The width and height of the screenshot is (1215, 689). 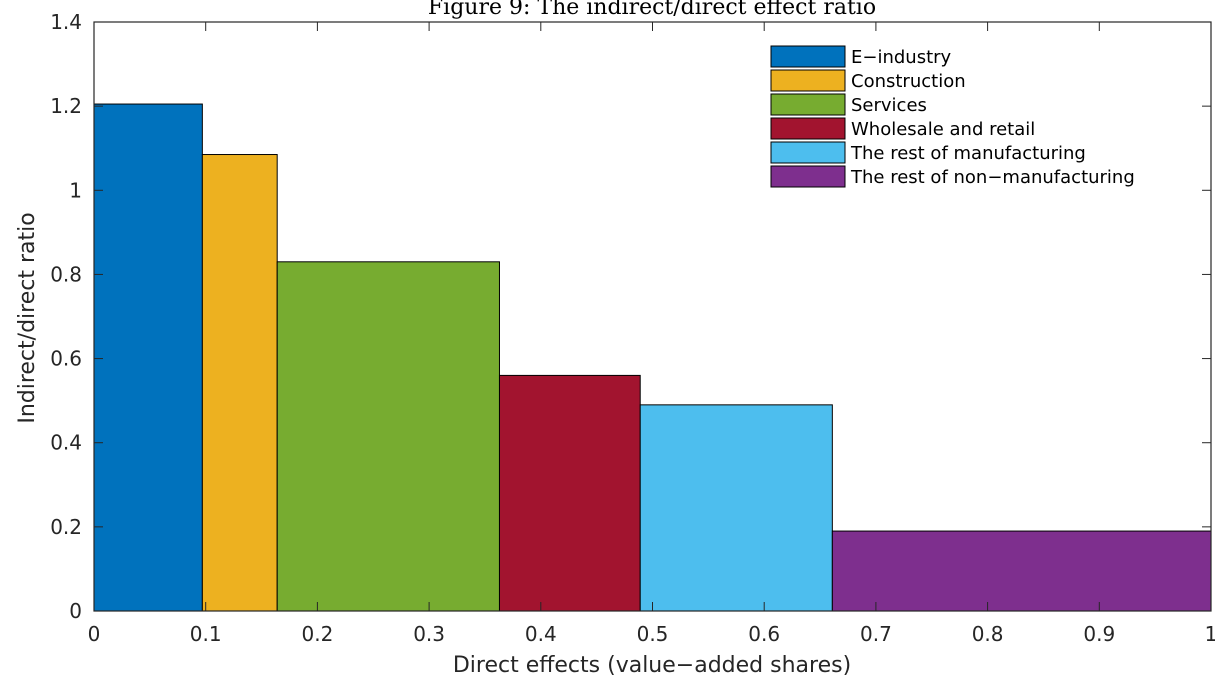 What do you see at coordinates (901, 57) in the screenshot?
I see `legend-label: E−industry` at bounding box center [901, 57].